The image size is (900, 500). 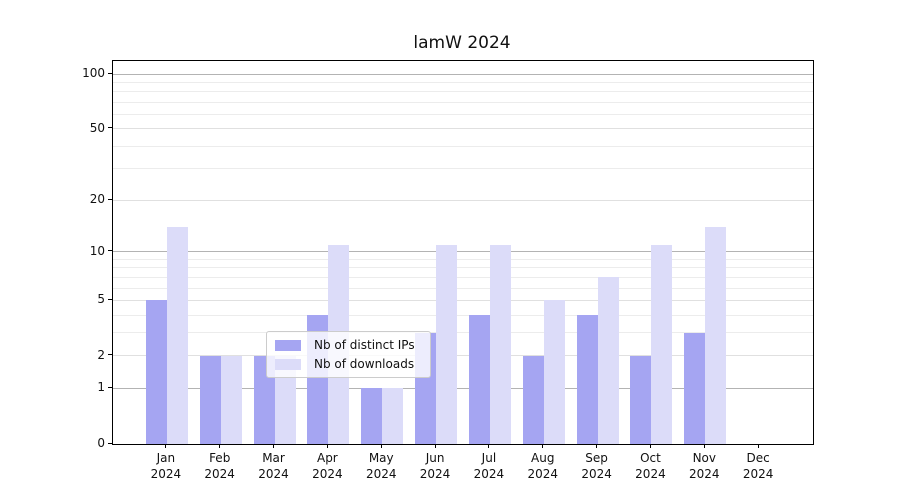 I want to click on x-tick-label: Aug 2024, so click(x=543, y=466).